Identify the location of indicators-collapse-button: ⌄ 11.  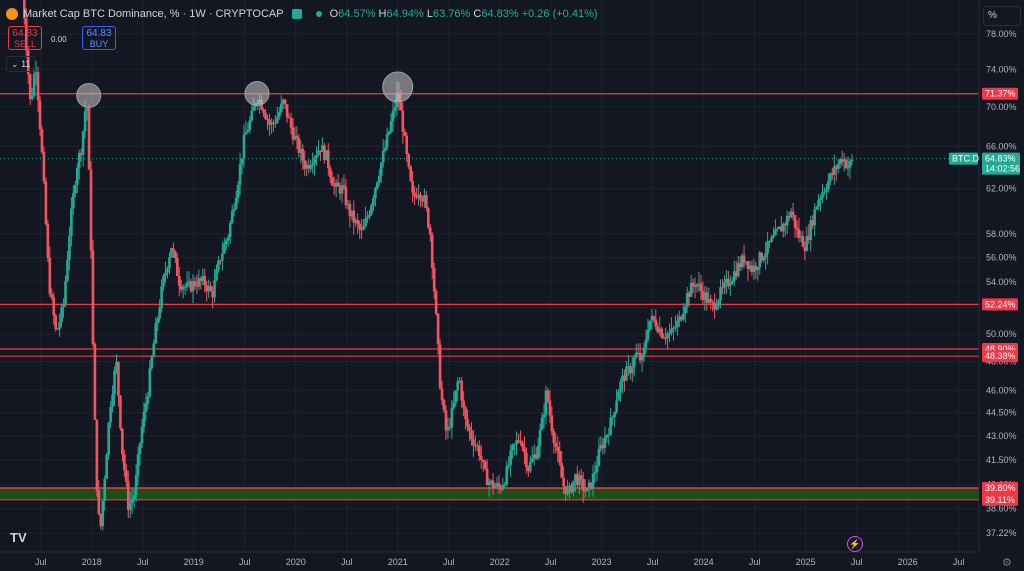
(21, 64).